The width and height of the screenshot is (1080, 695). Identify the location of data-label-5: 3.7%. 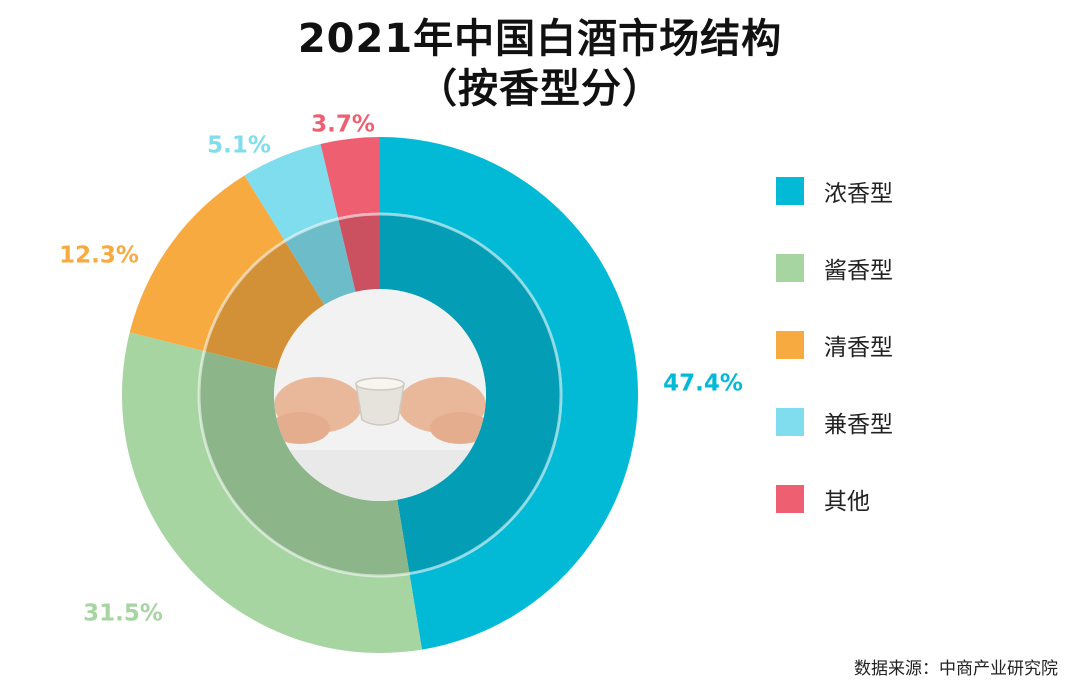
(343, 125).